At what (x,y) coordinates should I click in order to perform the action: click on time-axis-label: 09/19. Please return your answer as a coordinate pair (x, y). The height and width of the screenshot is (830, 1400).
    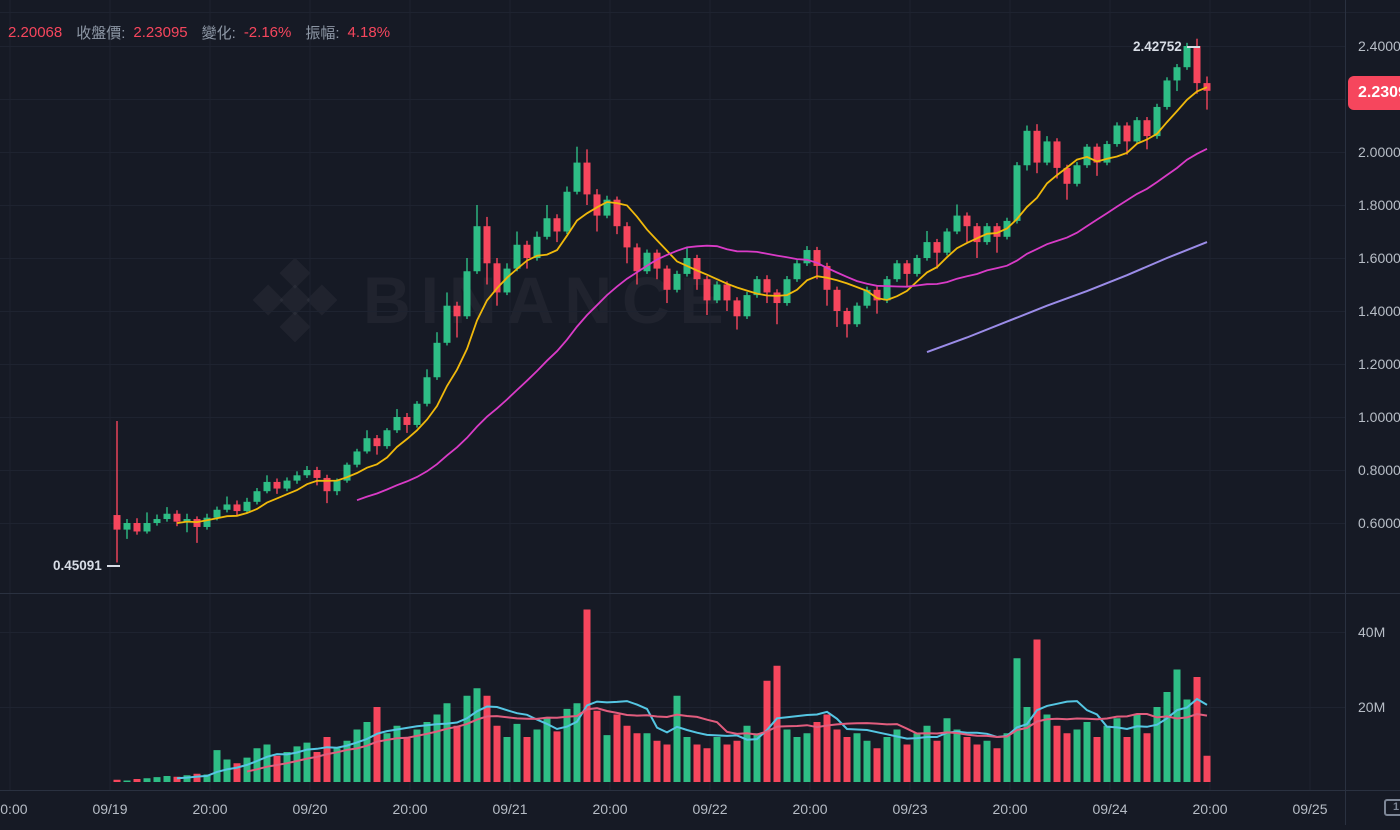
    Looking at the image, I should click on (109, 809).